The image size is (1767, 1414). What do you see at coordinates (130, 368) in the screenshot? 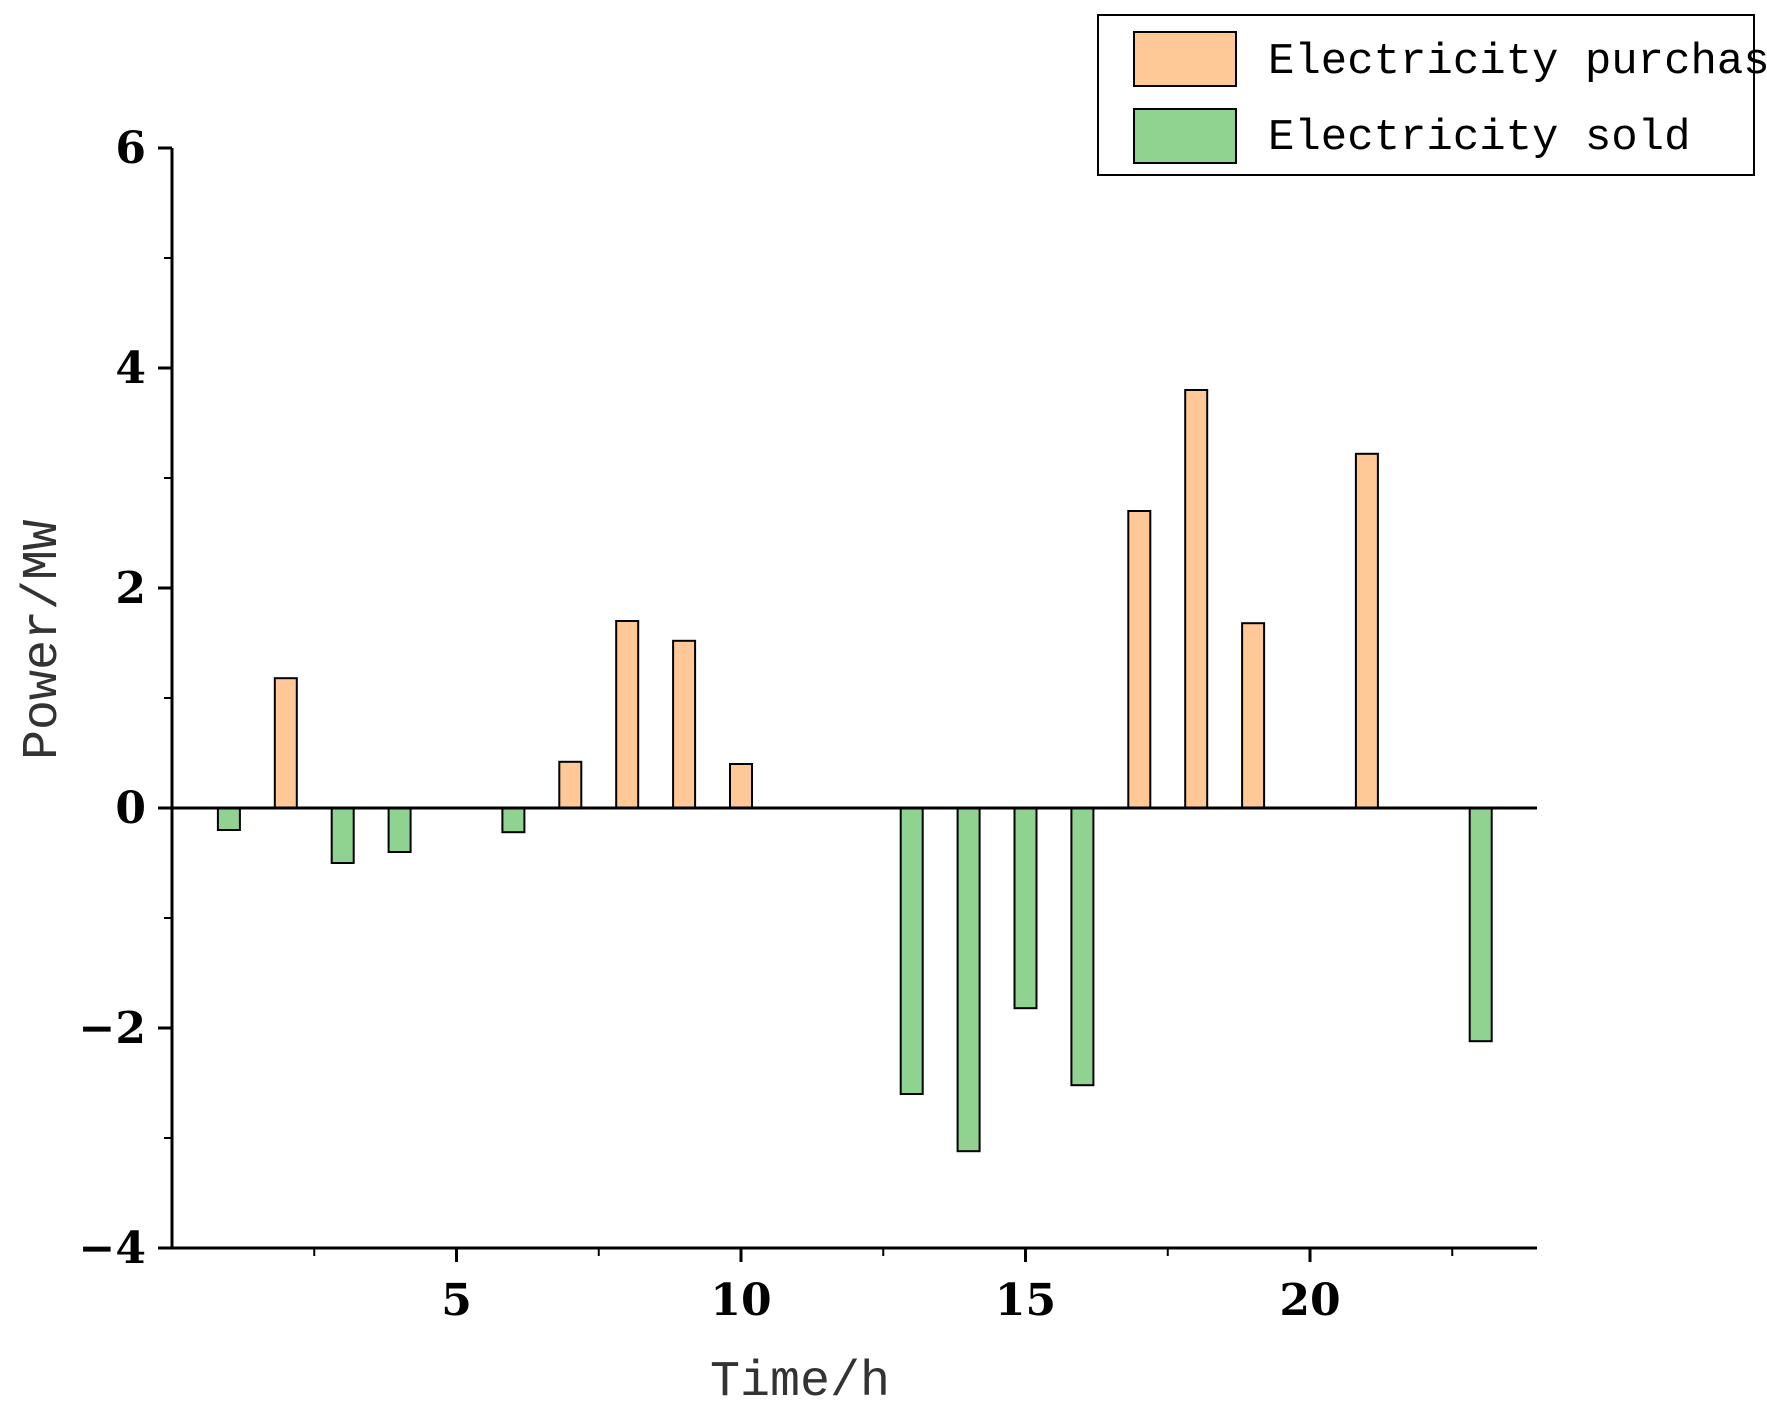
I see `y-tick-label: 4` at bounding box center [130, 368].